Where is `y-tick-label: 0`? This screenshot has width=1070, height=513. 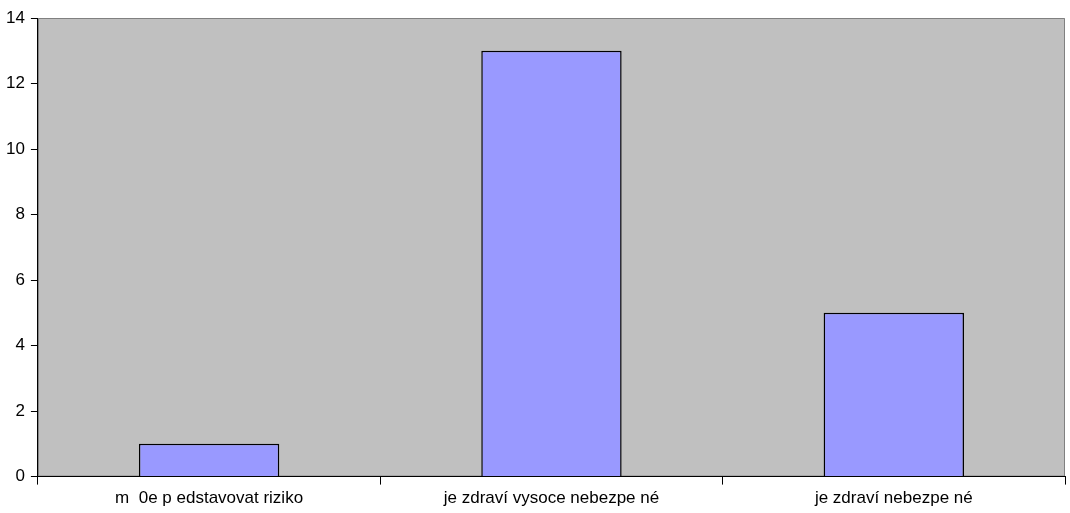 y-tick-label: 0 is located at coordinates (20, 476).